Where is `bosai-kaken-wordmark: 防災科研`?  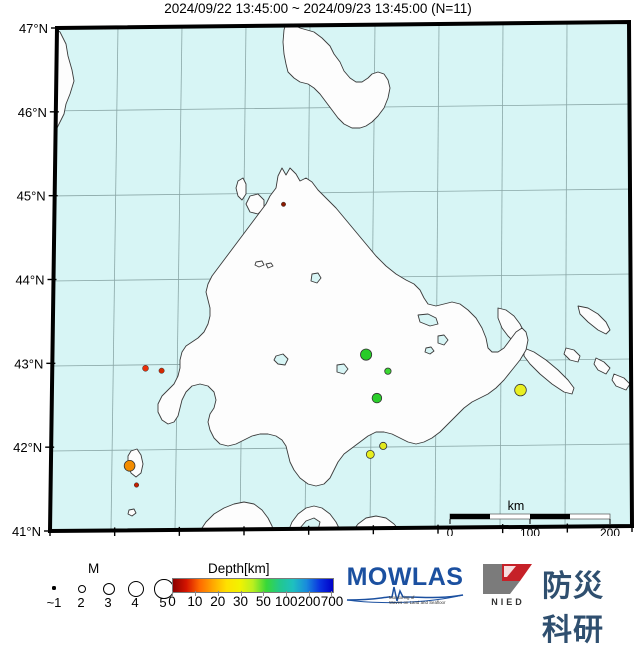 bosai-kaken-wordmark: 防災科研 is located at coordinates (585, 605).